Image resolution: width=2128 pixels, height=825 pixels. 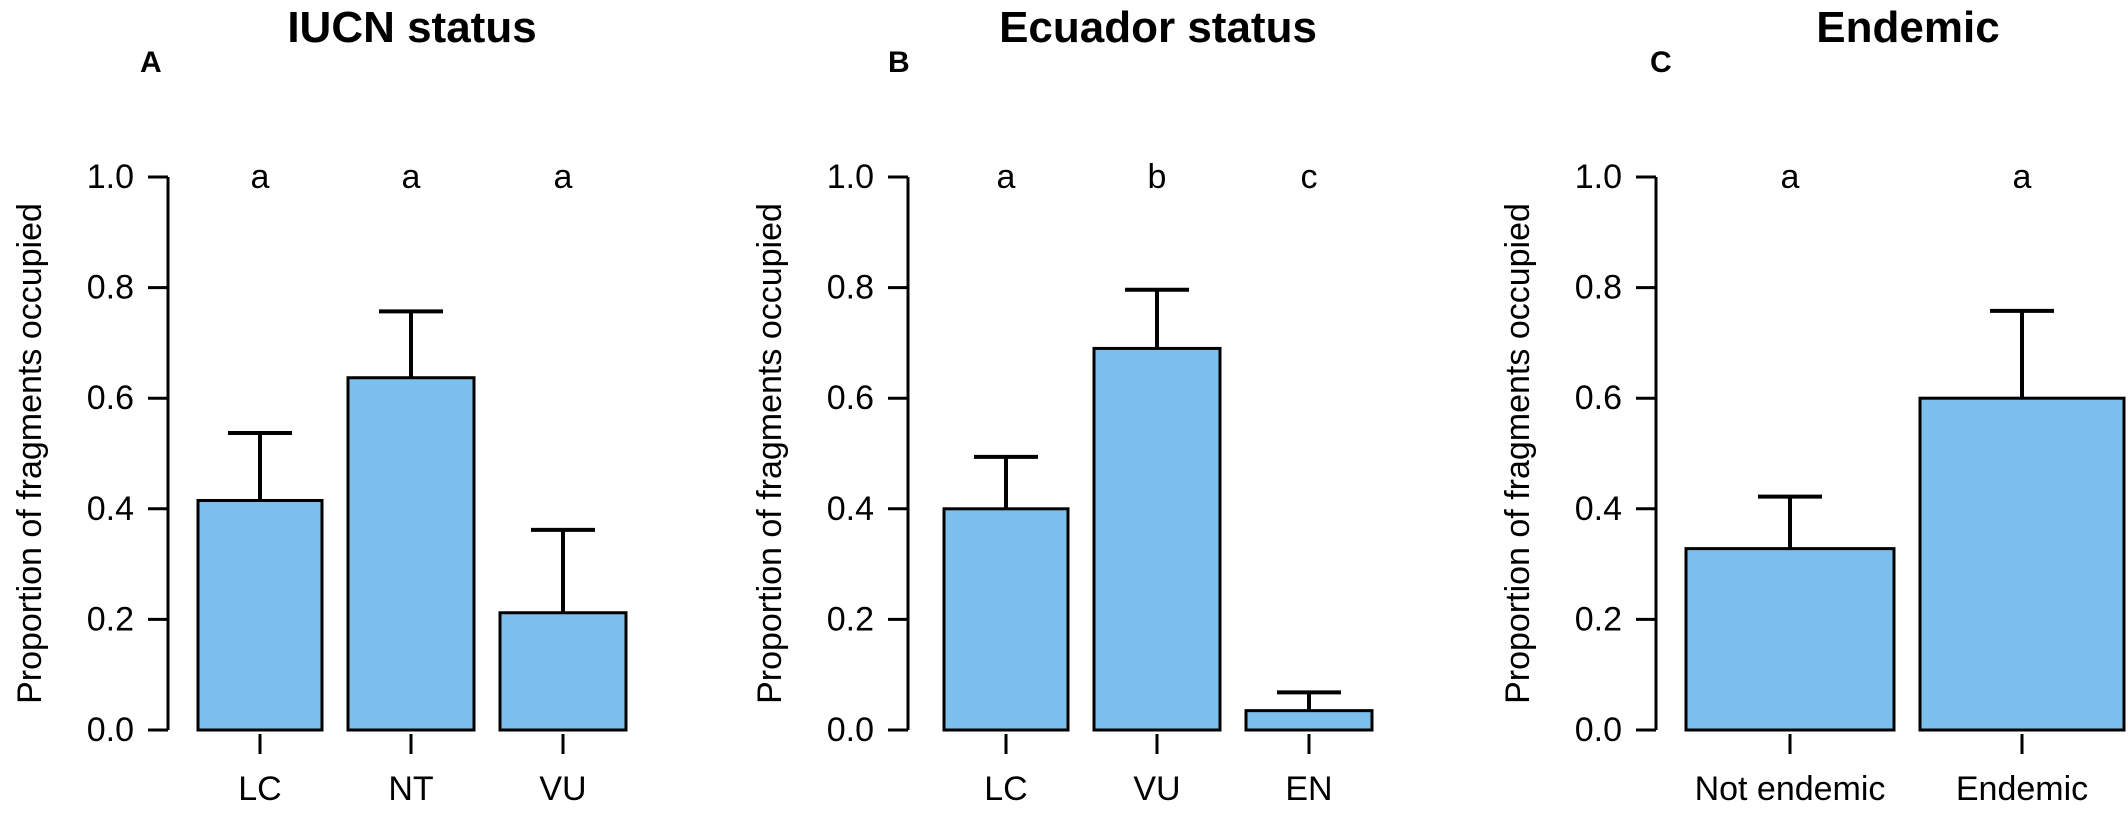 I want to click on panel-c-category-label: Not endemic, so click(x=1790, y=789).